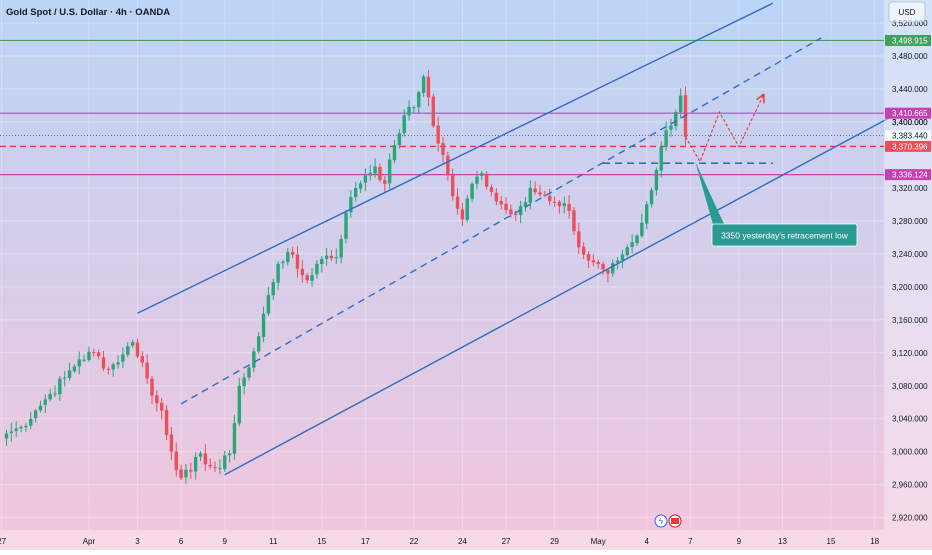 The width and height of the screenshot is (932, 555). Describe the element at coordinates (554, 541) in the screenshot. I see `time-tick-label: 29` at that location.